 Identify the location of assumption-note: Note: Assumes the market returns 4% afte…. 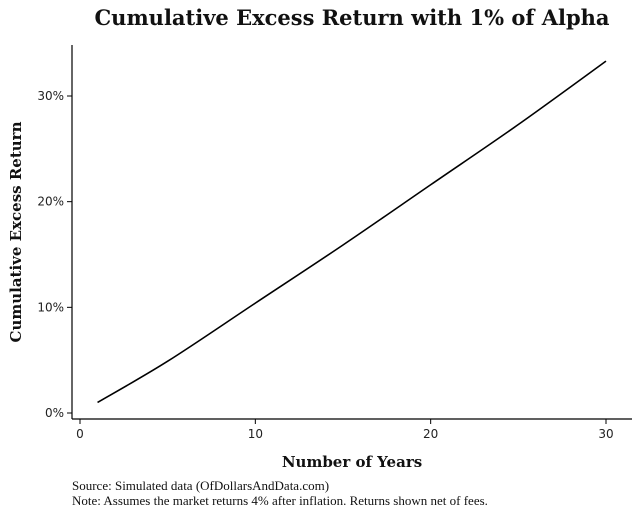
(280, 500).